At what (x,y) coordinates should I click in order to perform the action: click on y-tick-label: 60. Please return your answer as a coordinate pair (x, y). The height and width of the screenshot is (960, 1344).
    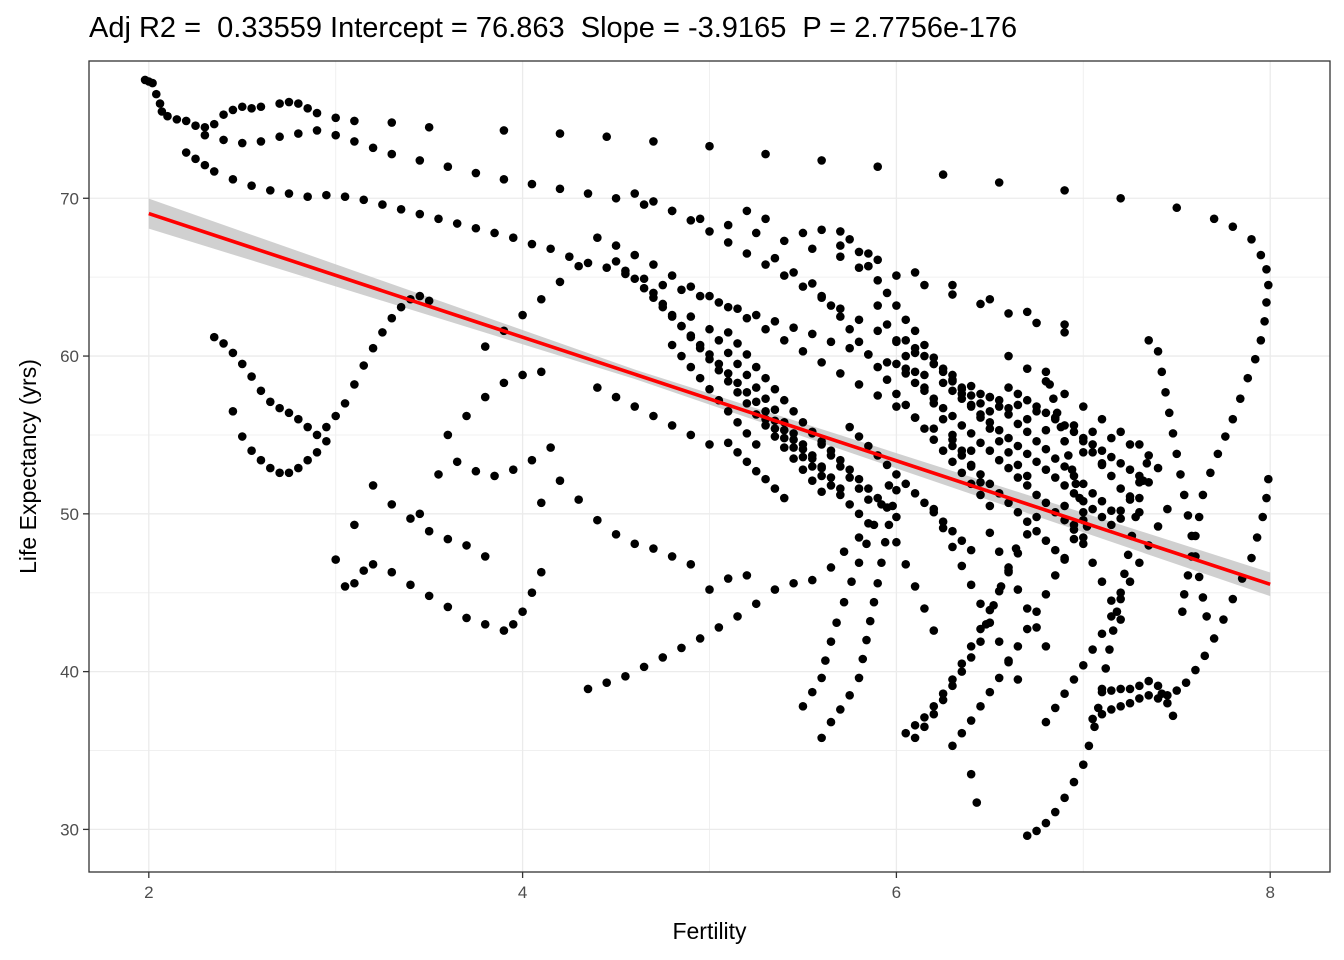
    Looking at the image, I should click on (69, 356).